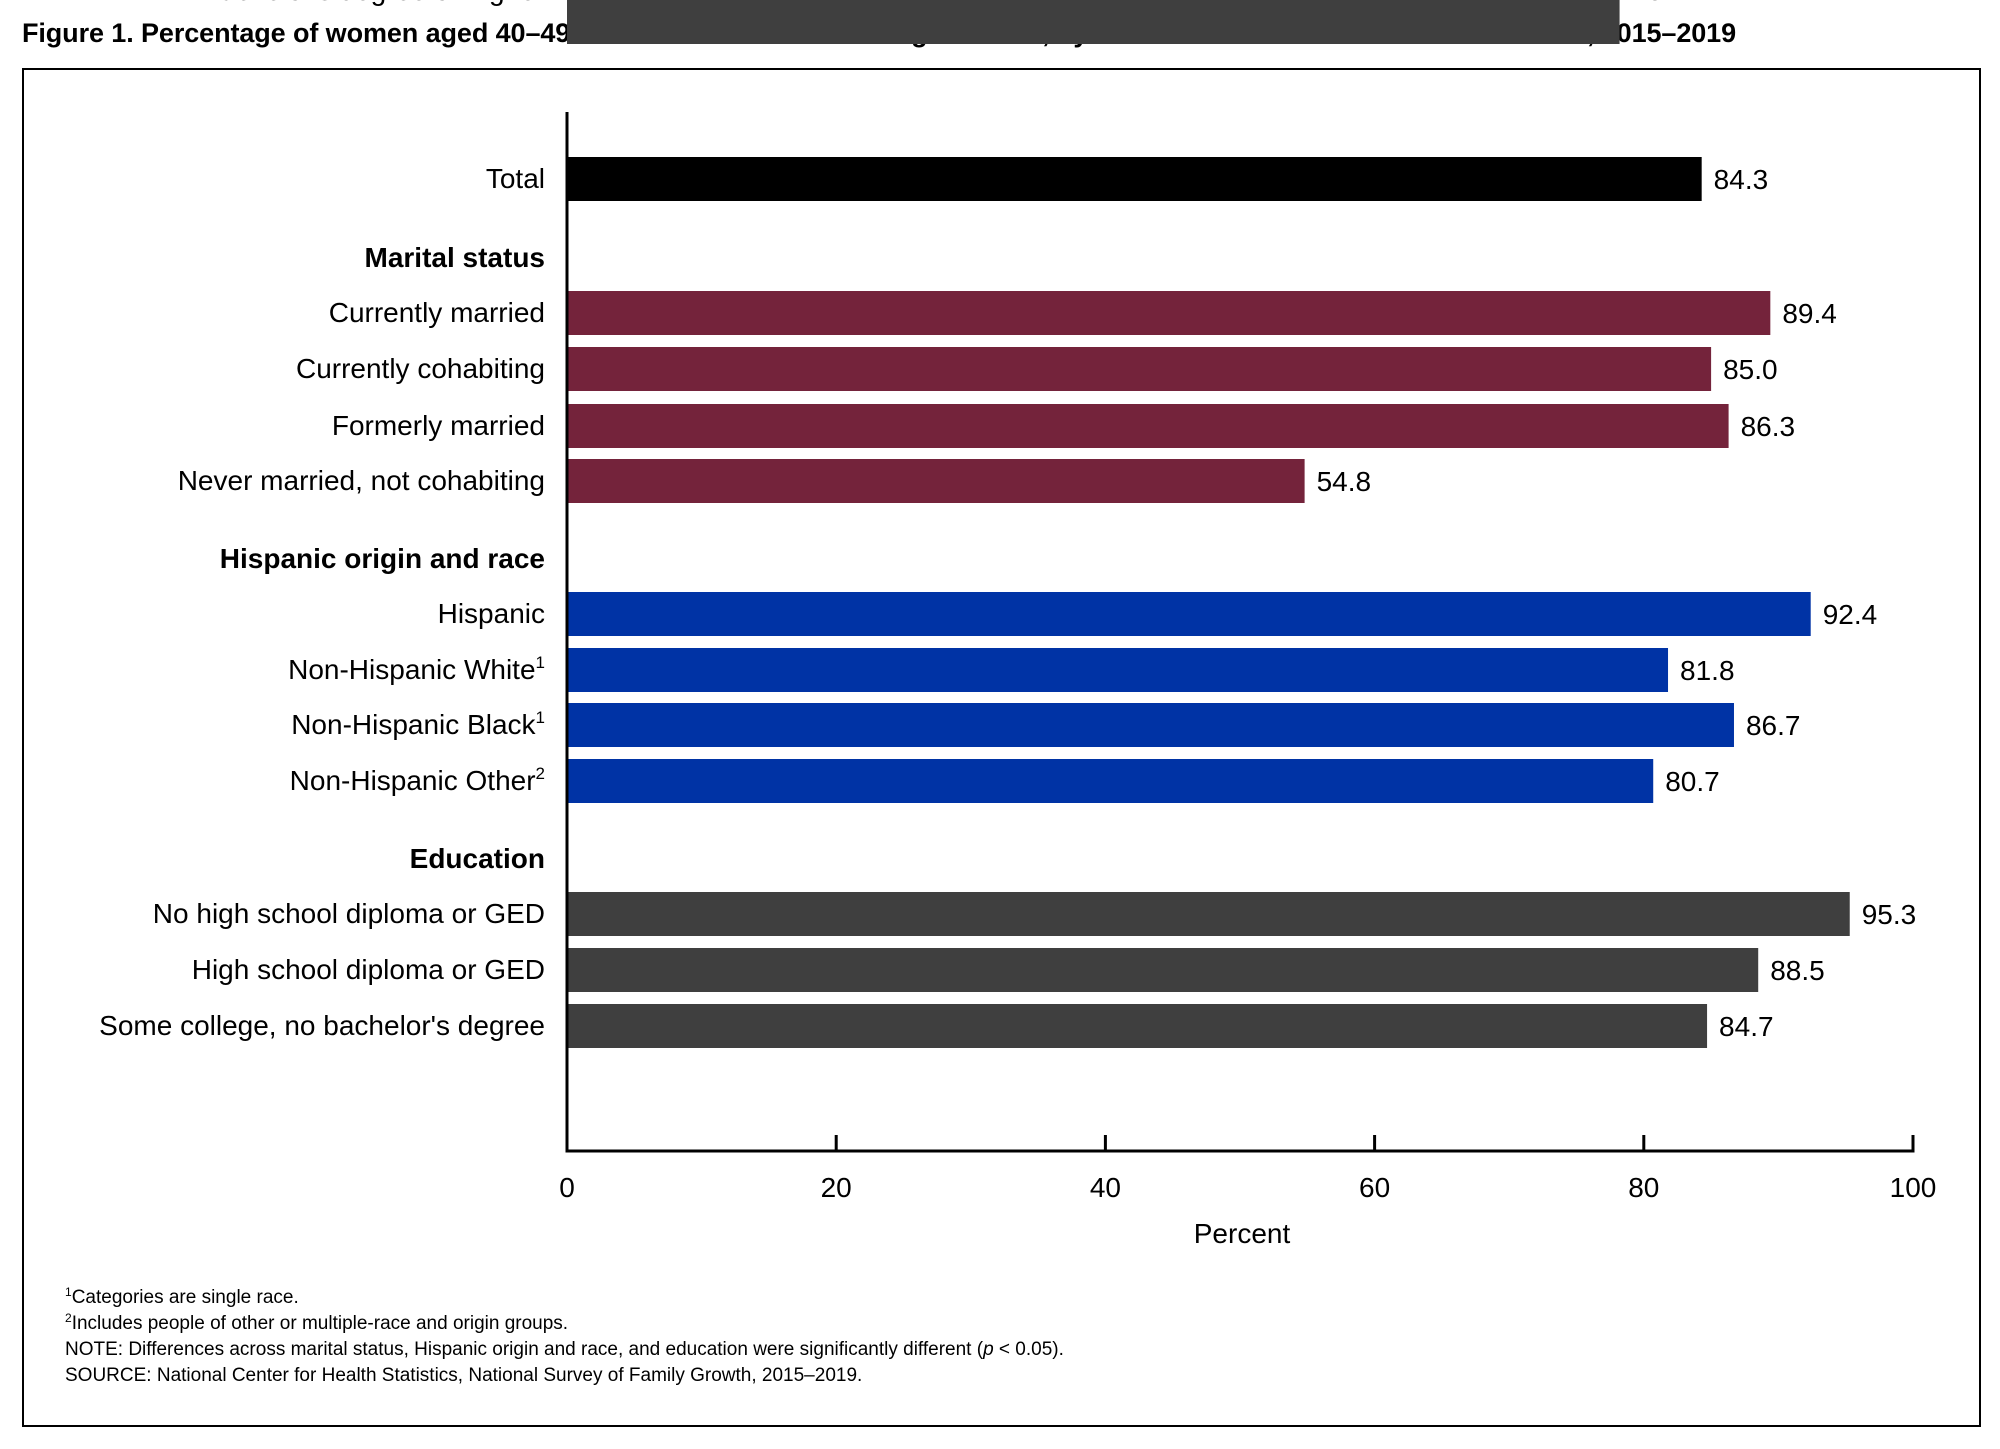  Describe the element at coordinates (1150, 725) in the screenshot. I see `bar-non-hispanic-black` at that location.